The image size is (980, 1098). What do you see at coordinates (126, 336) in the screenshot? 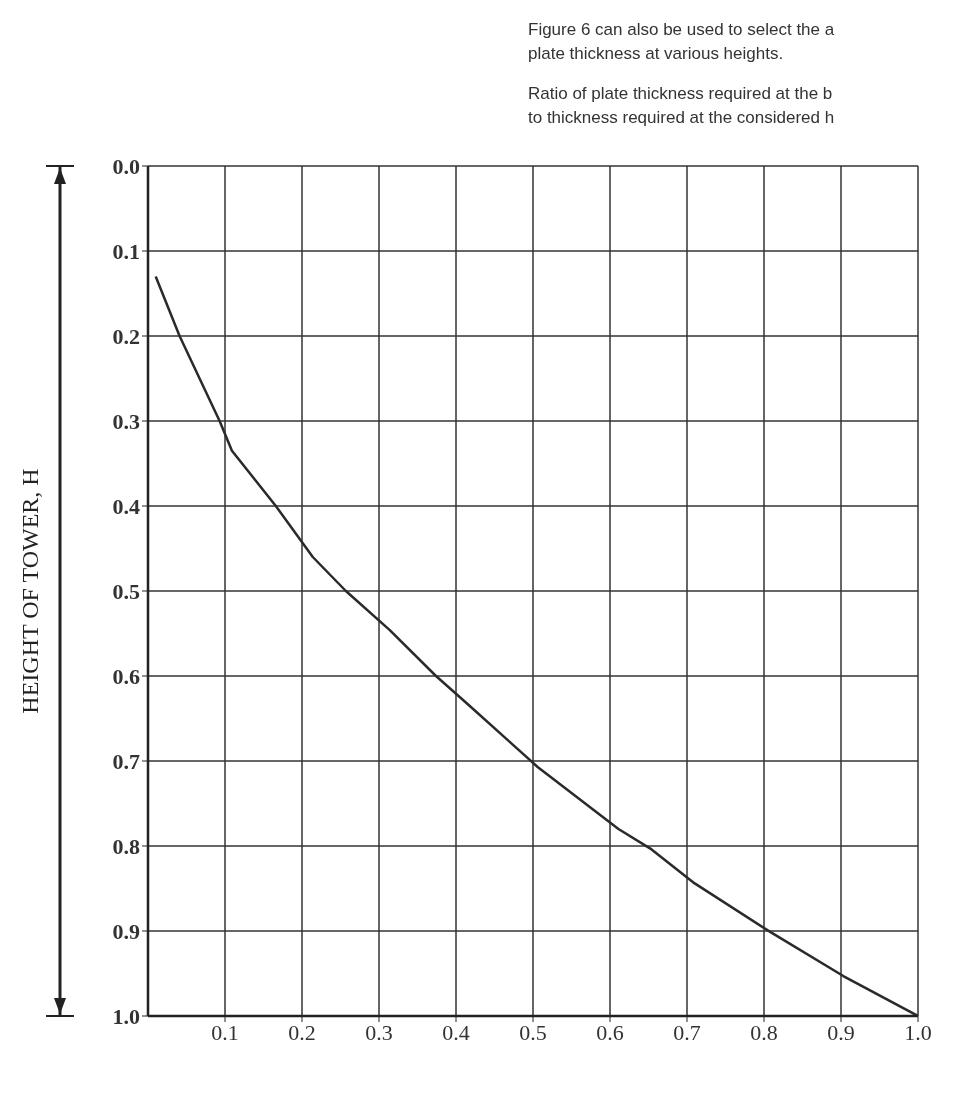
I see `y-tick-label: 0.2` at bounding box center [126, 336].